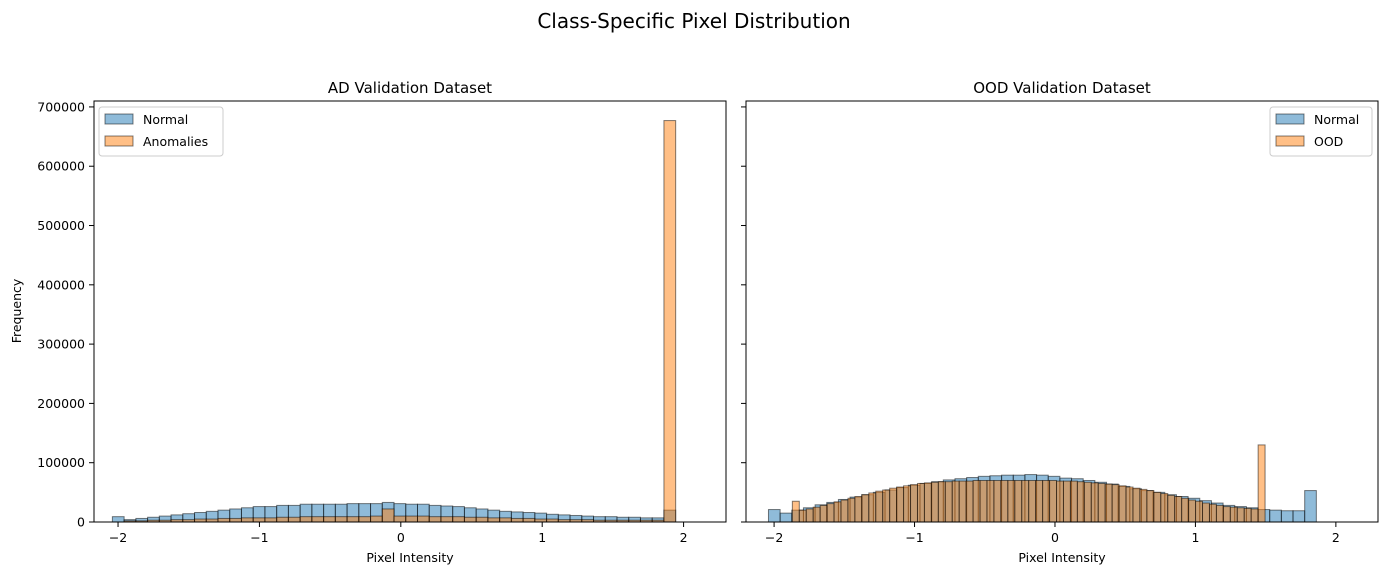 Image resolution: width=1389 pixels, height=575 pixels. Describe the element at coordinates (1062, 557) in the screenshot. I see `ood-x-axis-label: Pixel Intensity` at that location.